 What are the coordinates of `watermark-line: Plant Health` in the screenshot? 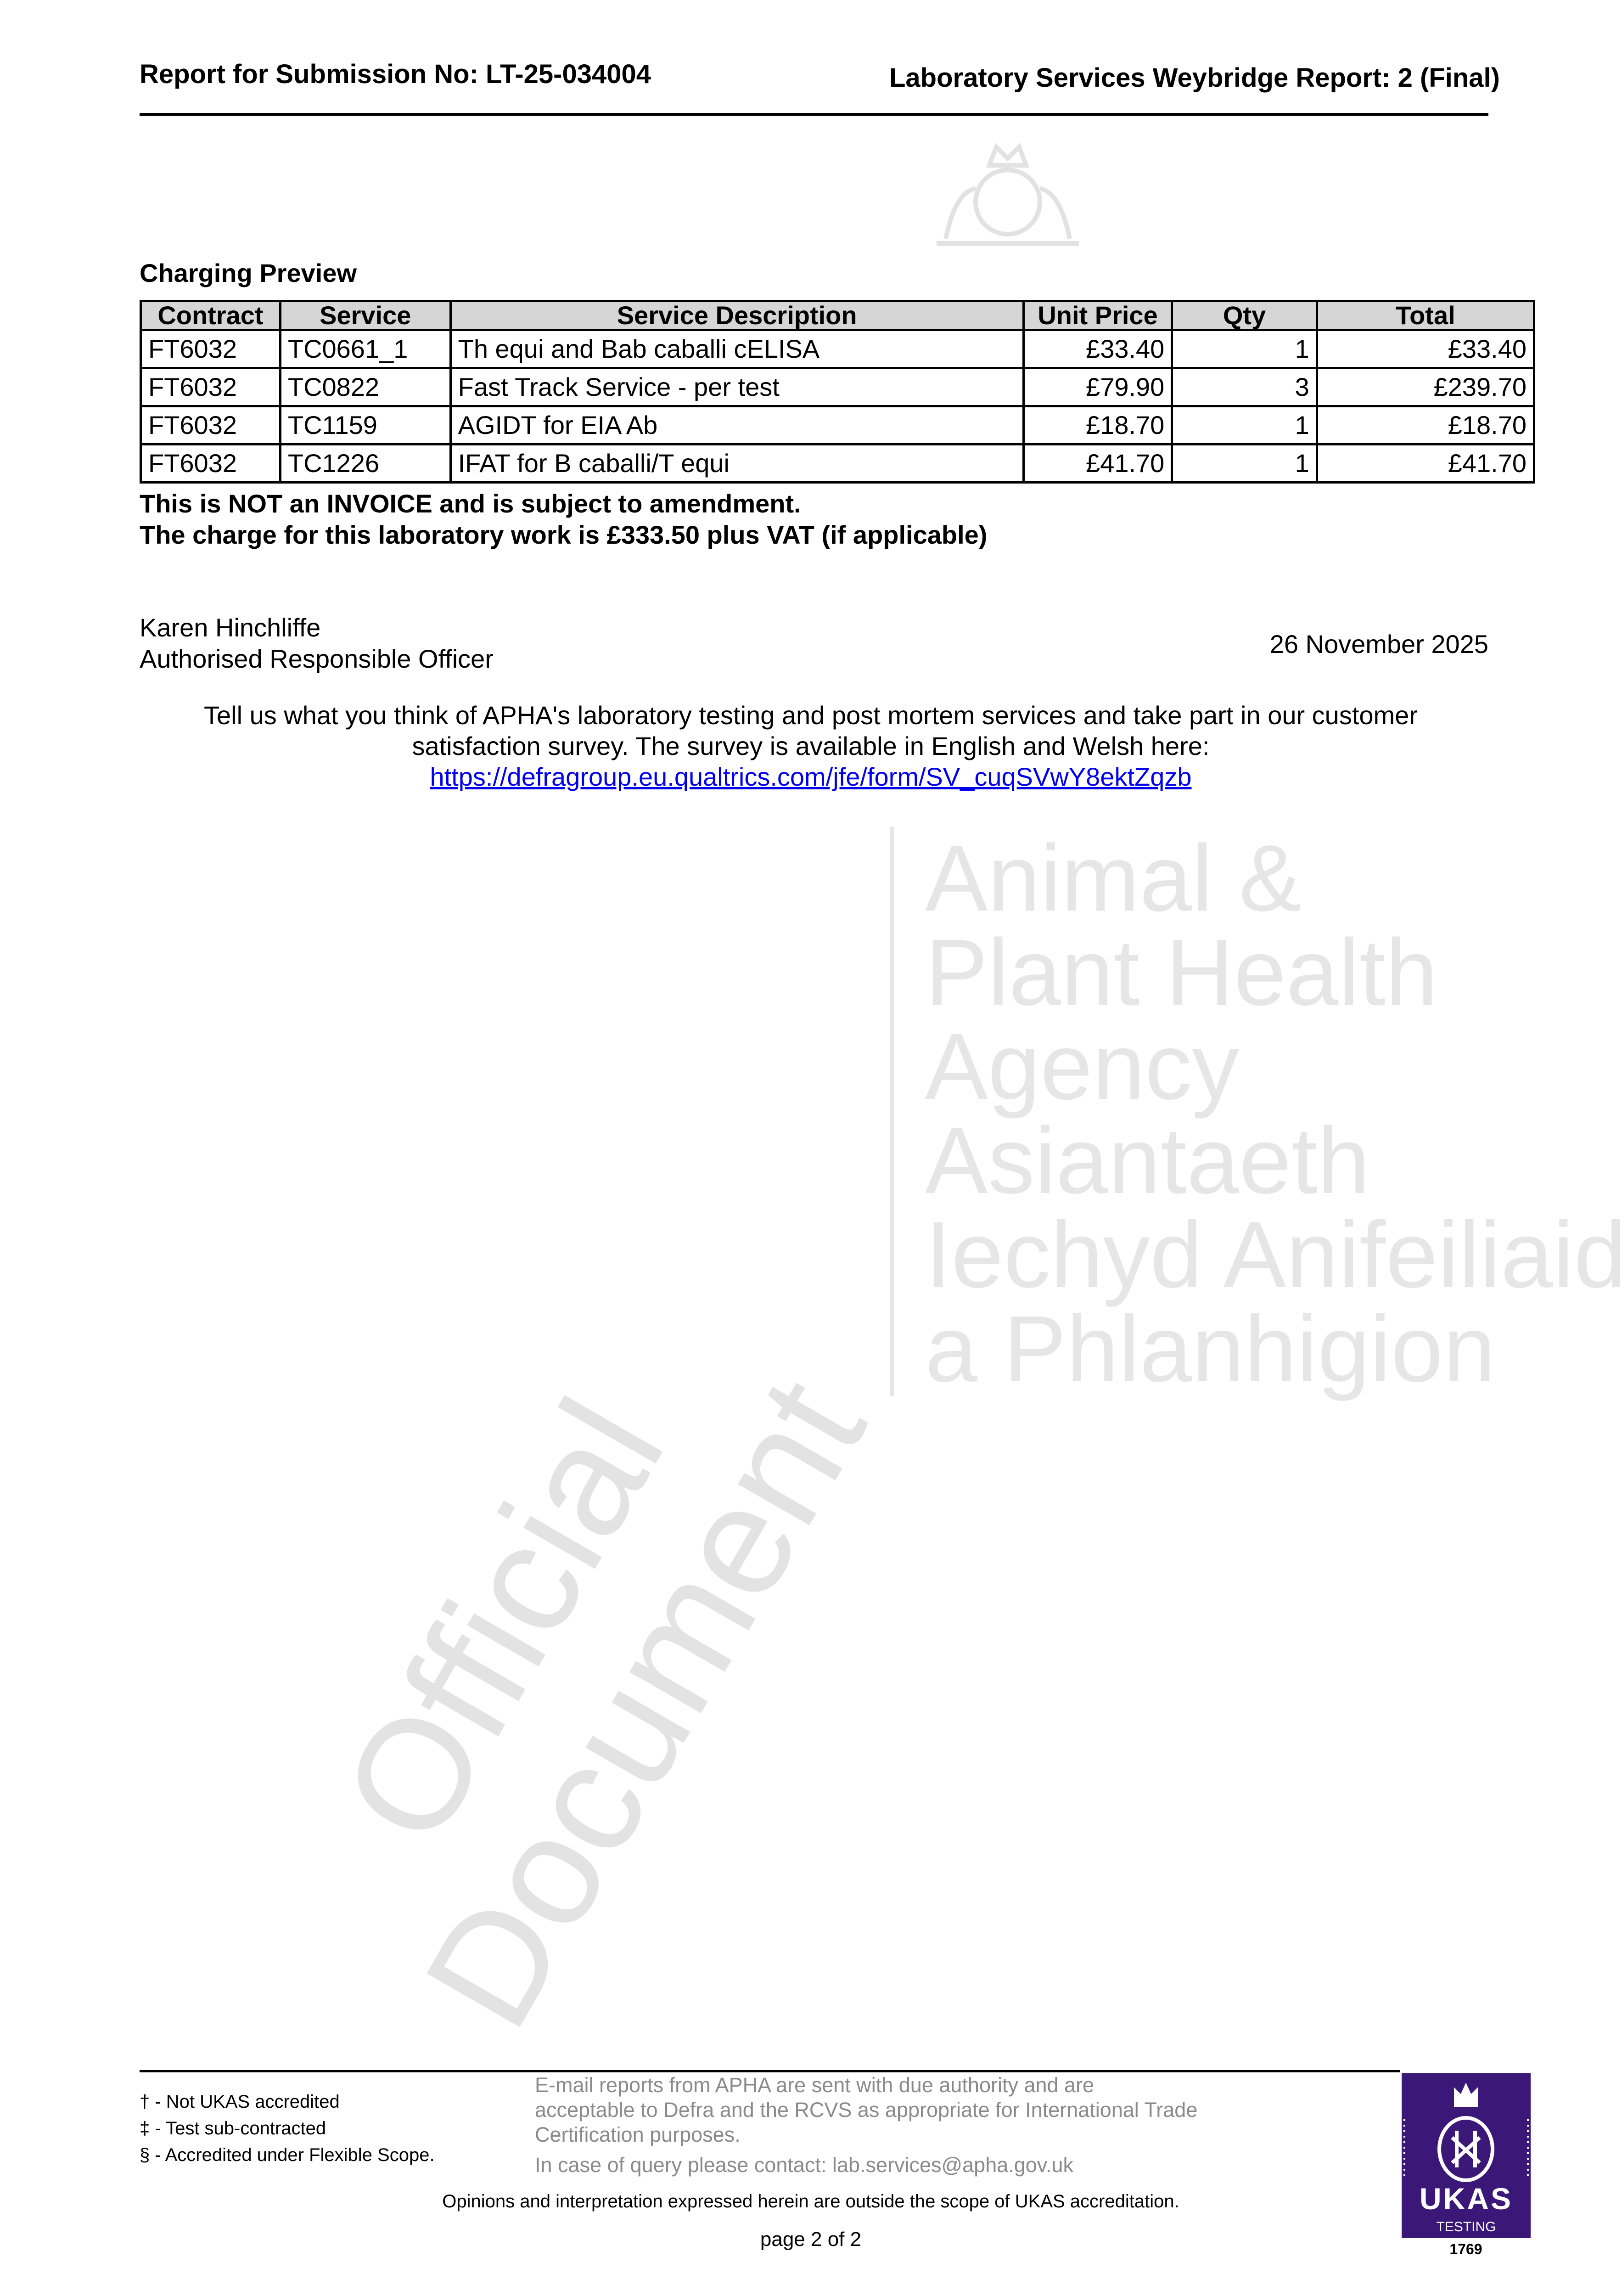 It's located at (1181, 972).